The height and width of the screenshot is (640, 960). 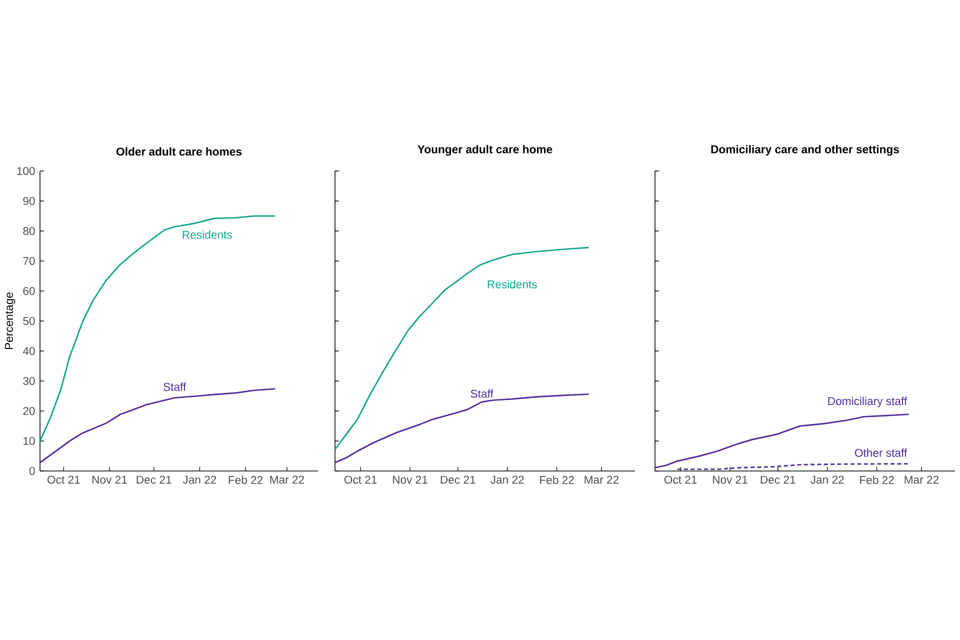 What do you see at coordinates (29, 261) in the screenshot?
I see `y-tick-label: 70` at bounding box center [29, 261].